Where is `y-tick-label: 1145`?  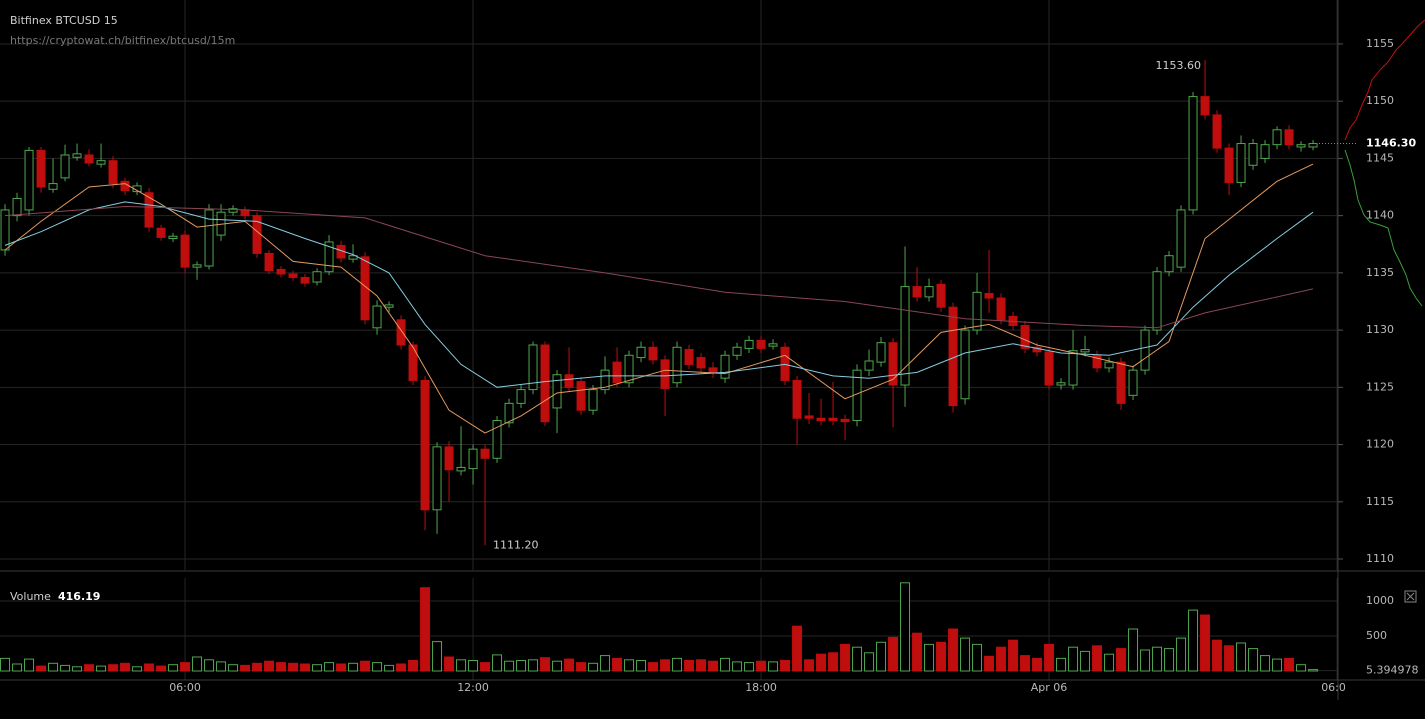
y-tick-label: 1145 is located at coordinates (1380, 157).